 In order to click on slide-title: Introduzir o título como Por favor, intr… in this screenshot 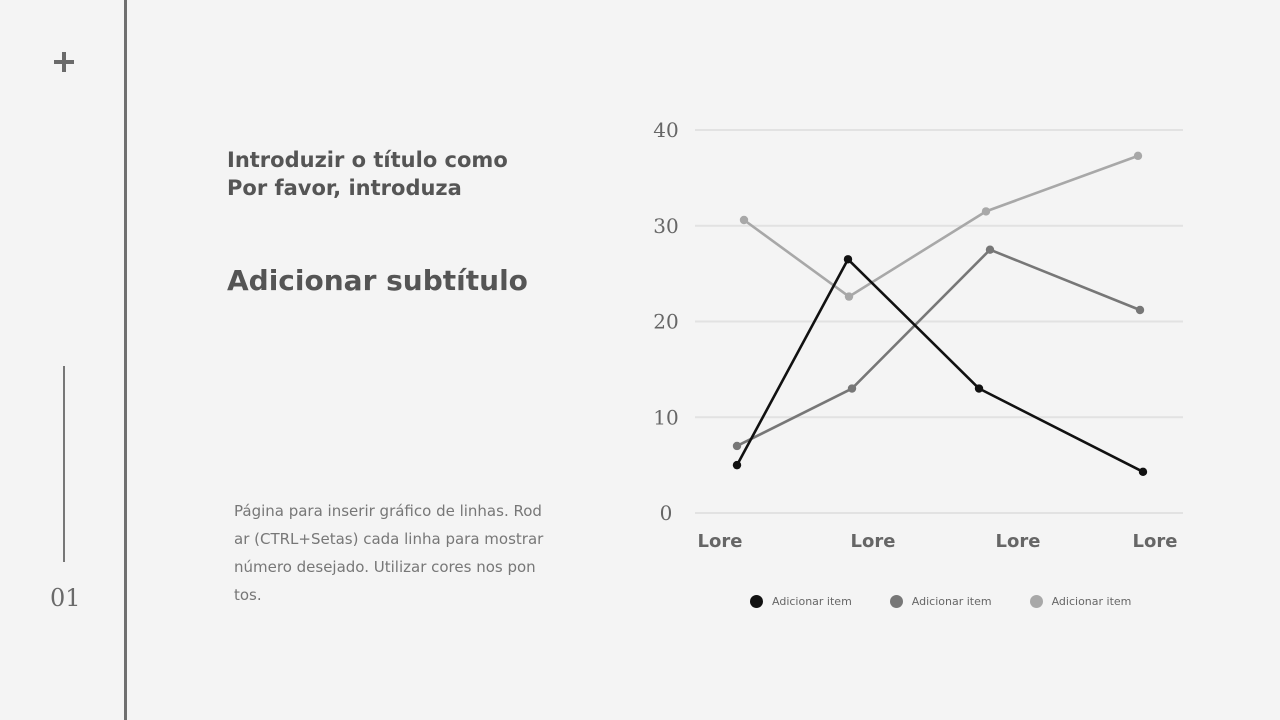, I will do `click(407, 174)`.